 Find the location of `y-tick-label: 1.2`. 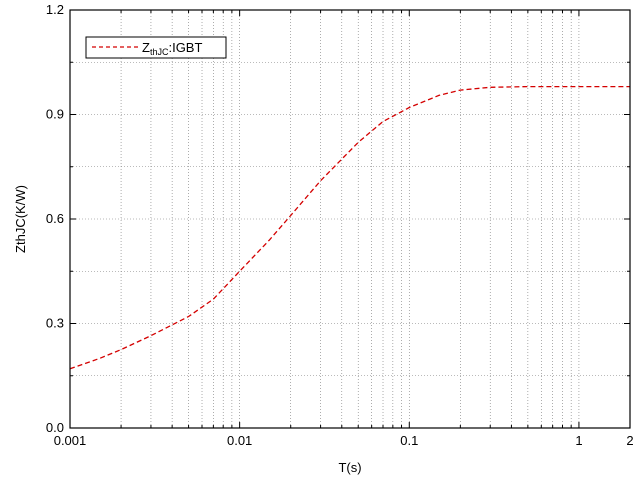

y-tick-label: 1.2 is located at coordinates (55, 9).